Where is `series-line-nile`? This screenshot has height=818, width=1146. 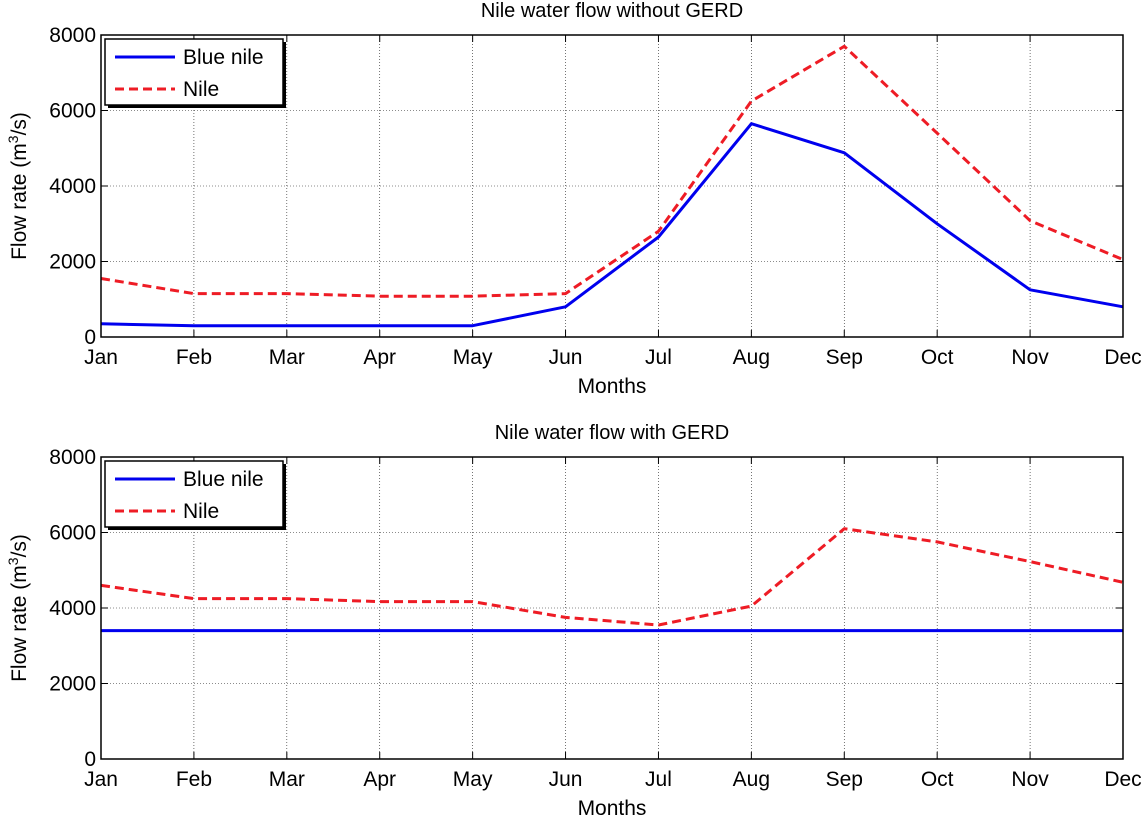 series-line-nile is located at coordinates (612, 577).